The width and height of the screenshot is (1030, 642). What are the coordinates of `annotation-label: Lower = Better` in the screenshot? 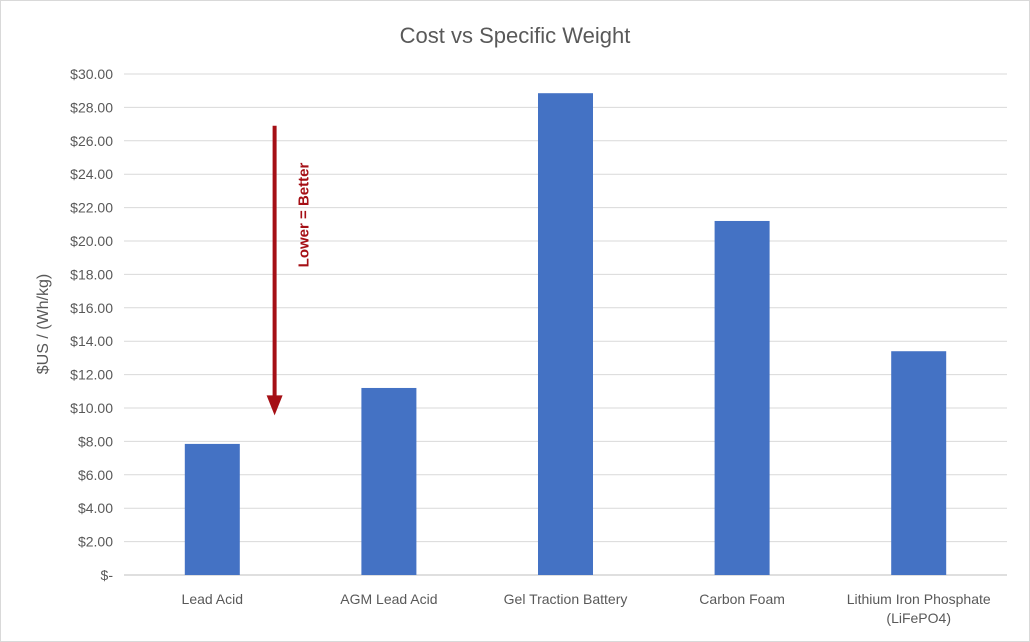 It's located at (304, 215).